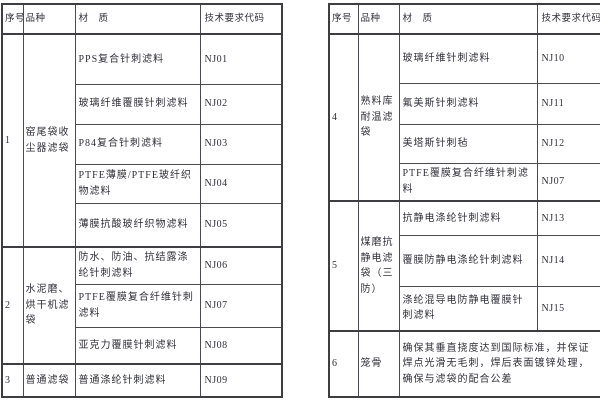 The image size is (600, 400). I want to click on seq-cell: 6, so click(343, 364).